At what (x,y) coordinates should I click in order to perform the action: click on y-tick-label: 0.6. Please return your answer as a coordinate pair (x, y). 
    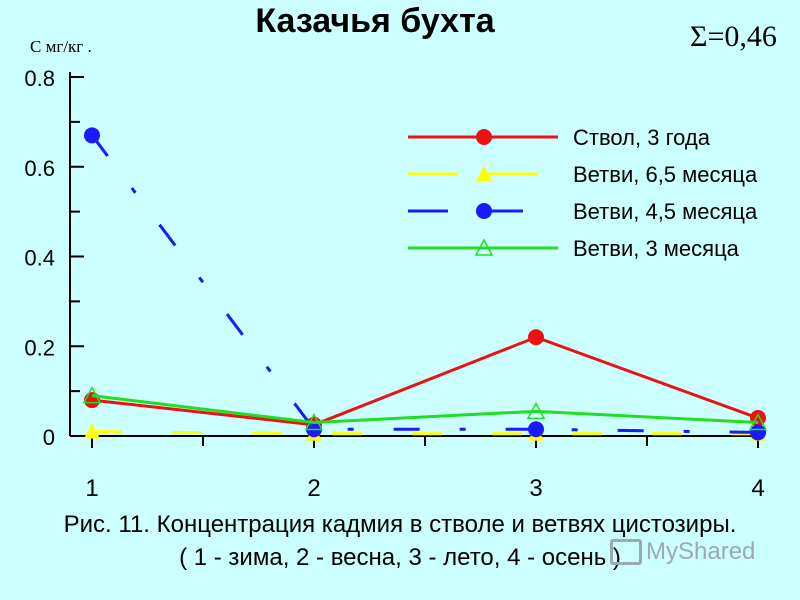
    Looking at the image, I should click on (39, 168).